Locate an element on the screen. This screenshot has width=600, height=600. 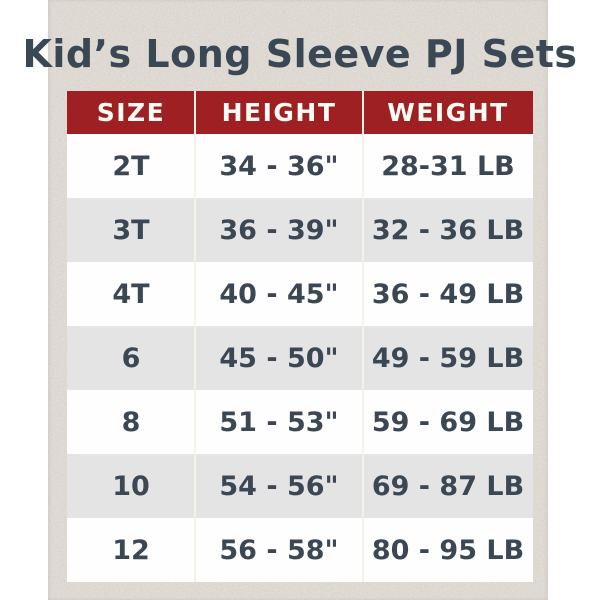
page-title: Kid’s Long Sleeve PJ Sets is located at coordinates (300, 54).